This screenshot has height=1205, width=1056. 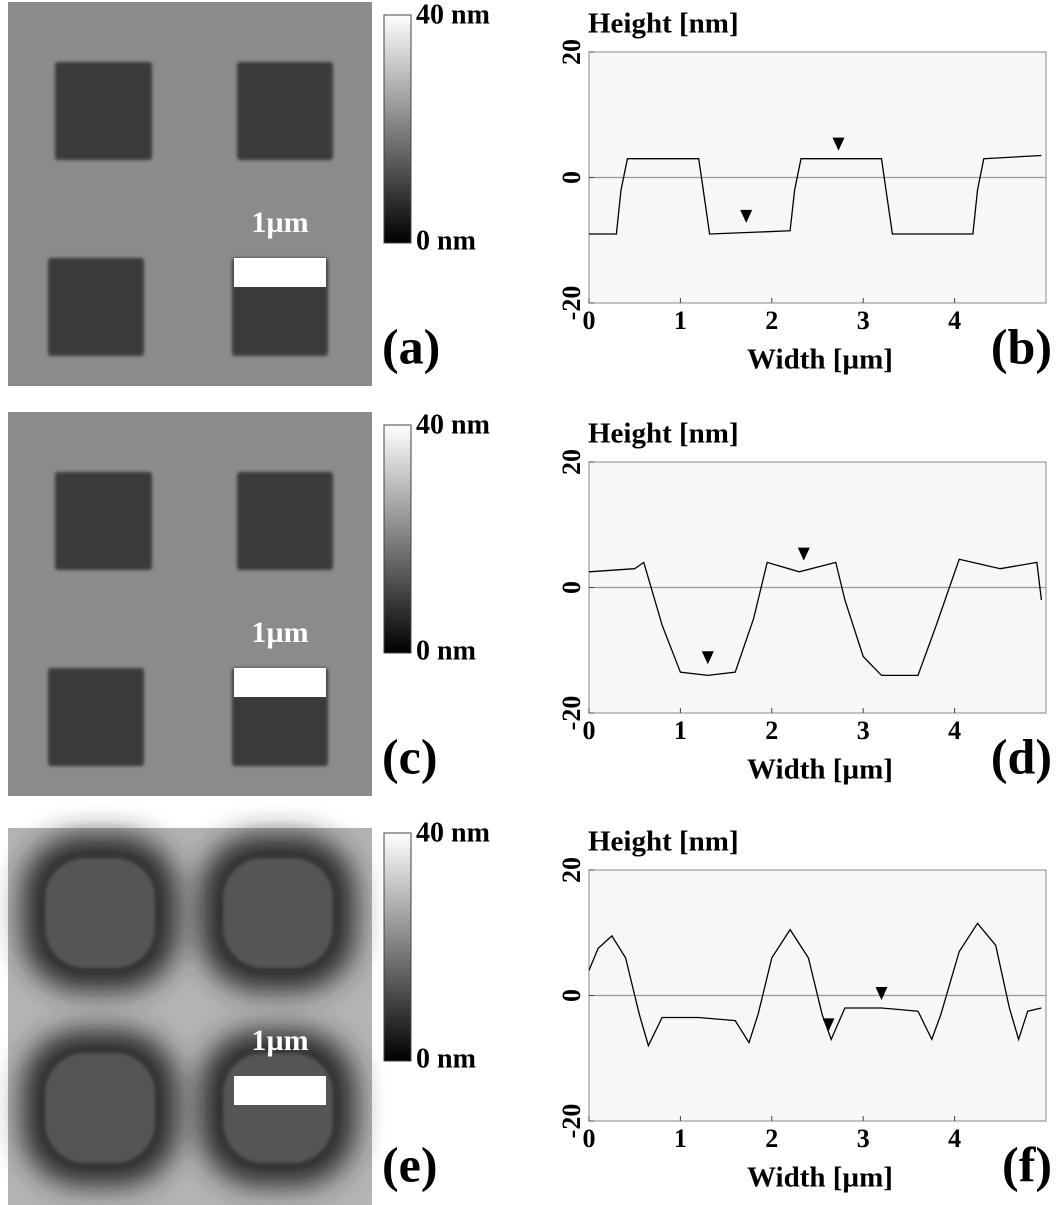 I want to click on panel-label: (c), so click(x=410, y=756).